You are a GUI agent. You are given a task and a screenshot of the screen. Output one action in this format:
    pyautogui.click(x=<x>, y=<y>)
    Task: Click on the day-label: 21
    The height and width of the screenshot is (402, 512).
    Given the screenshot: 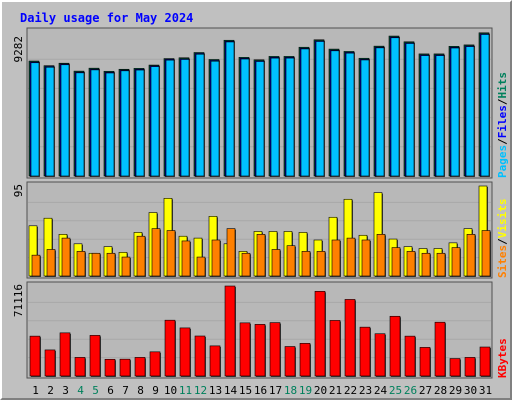 What is the action you would take?
    pyautogui.click(x=335, y=390)
    